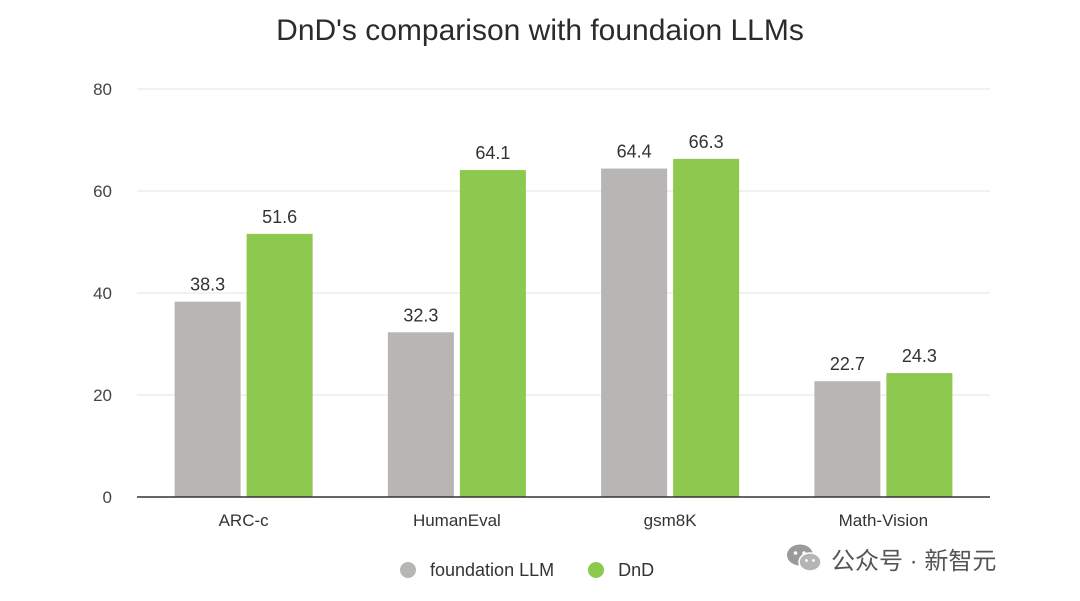  What do you see at coordinates (706, 142) in the screenshot?
I see `data-label: 66.3` at bounding box center [706, 142].